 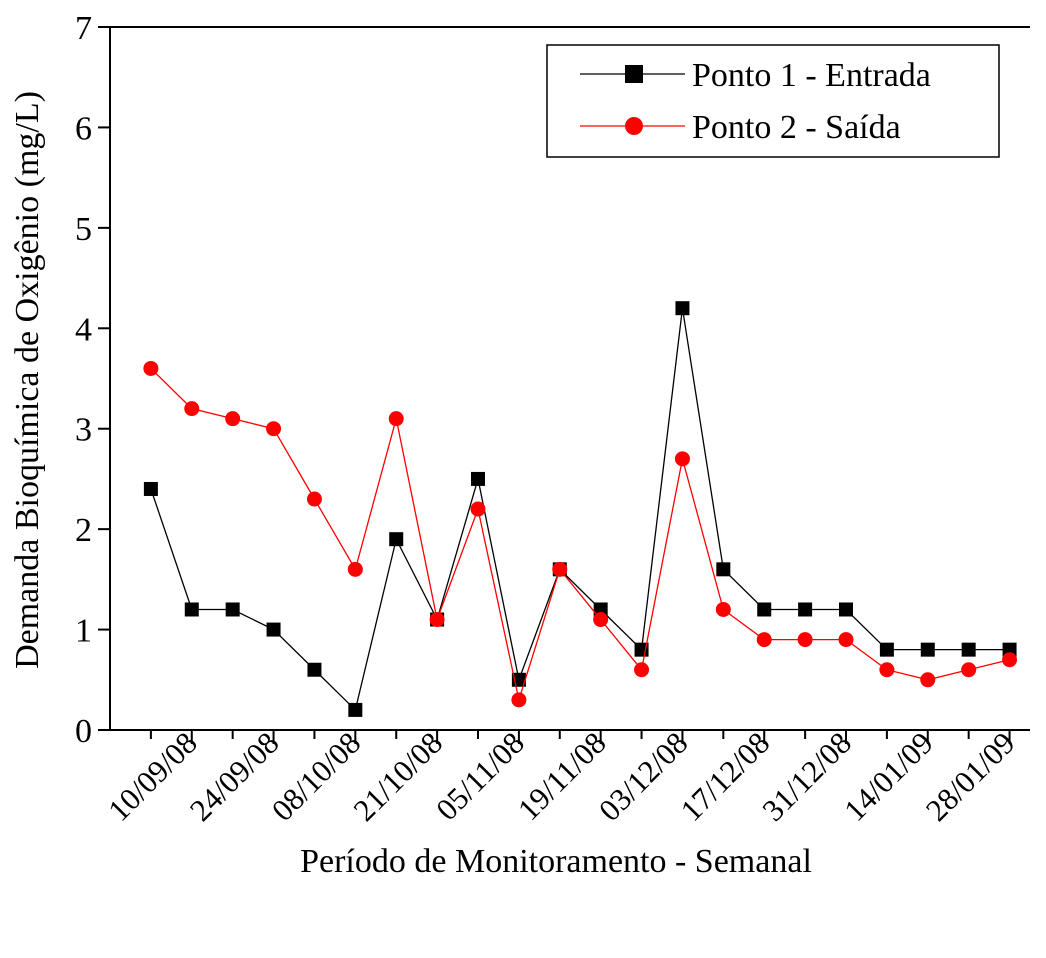 What do you see at coordinates (811, 75) in the screenshot?
I see `legend-label-ponto-1: Ponto 1 - Entrada` at bounding box center [811, 75].